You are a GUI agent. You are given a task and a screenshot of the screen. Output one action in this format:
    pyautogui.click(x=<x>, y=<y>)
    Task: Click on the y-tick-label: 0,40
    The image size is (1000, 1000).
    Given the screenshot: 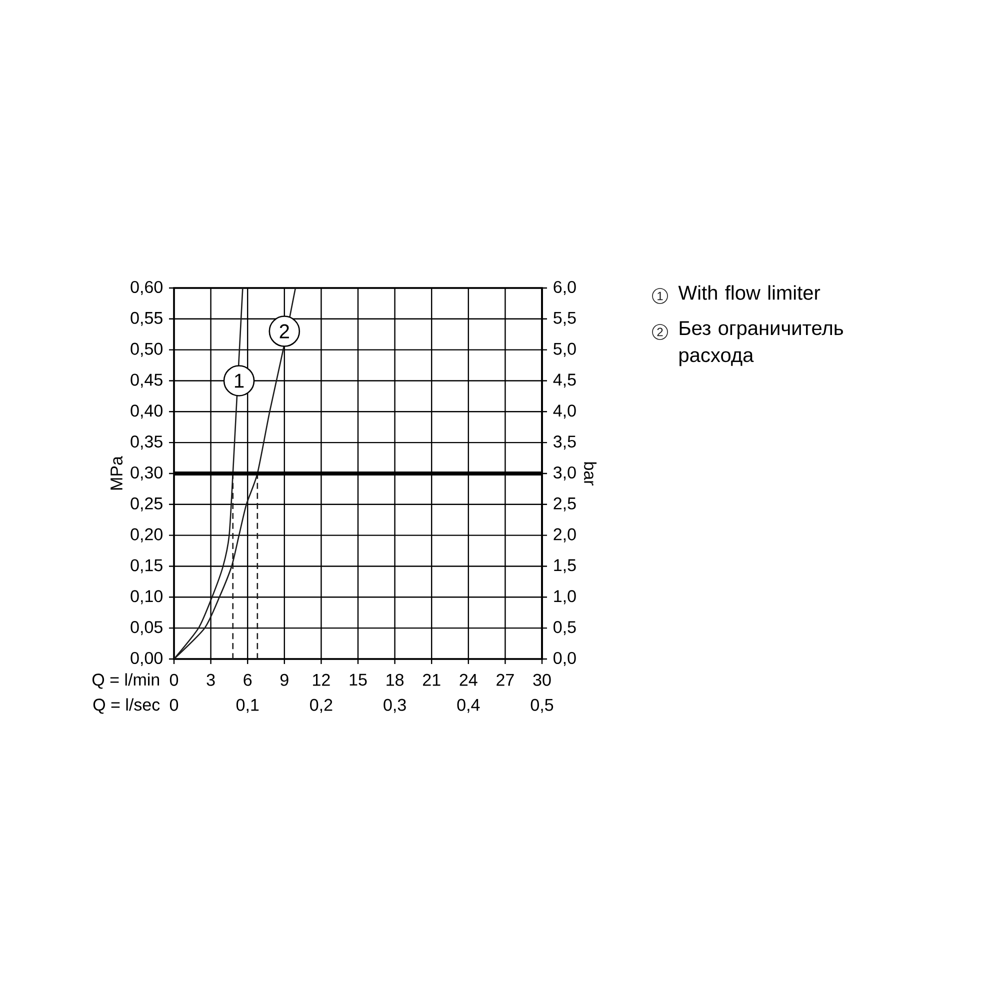 What is the action you would take?
    pyautogui.click(x=146, y=411)
    